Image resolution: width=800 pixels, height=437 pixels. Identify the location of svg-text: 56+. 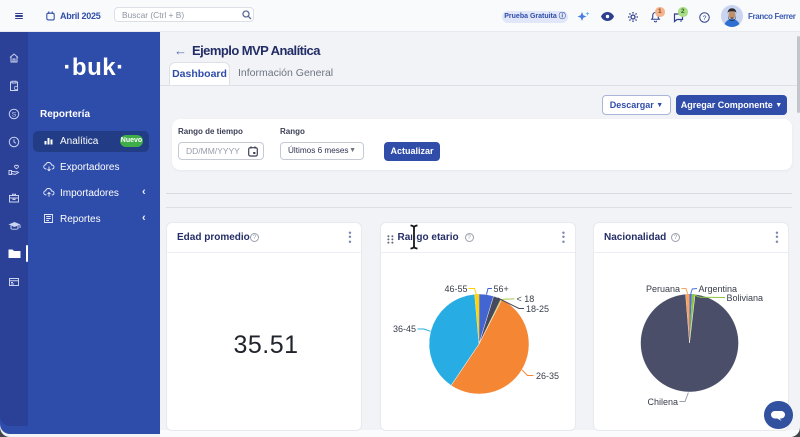
(501, 289).